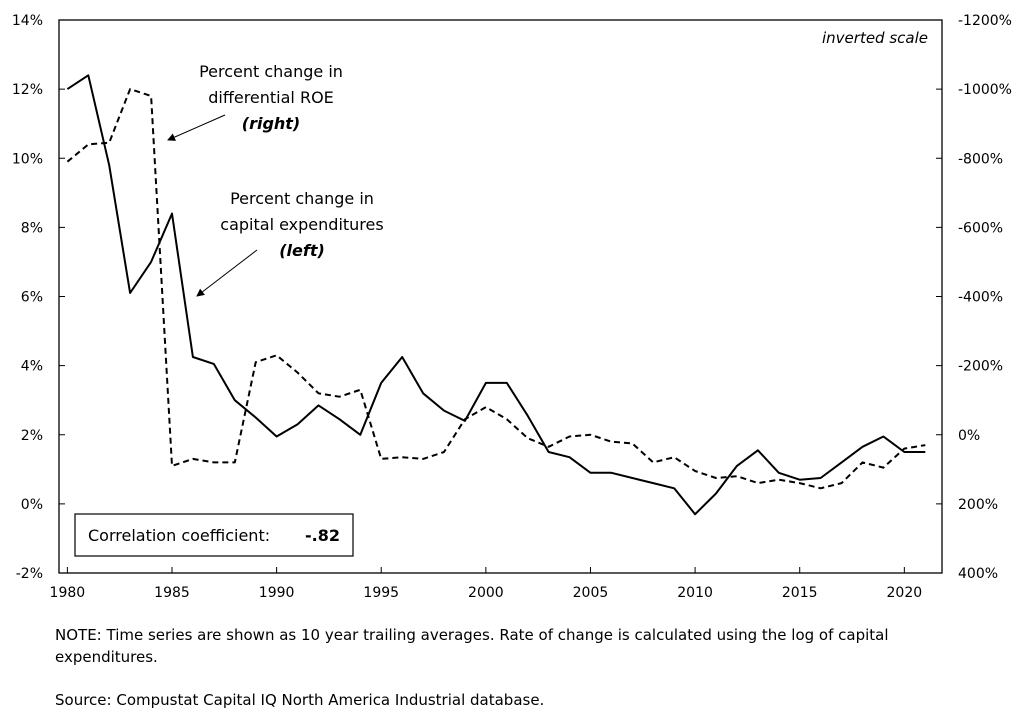 This screenshot has height=711, width=1013. I want to click on right-tick-label: -200%, so click(980, 367).